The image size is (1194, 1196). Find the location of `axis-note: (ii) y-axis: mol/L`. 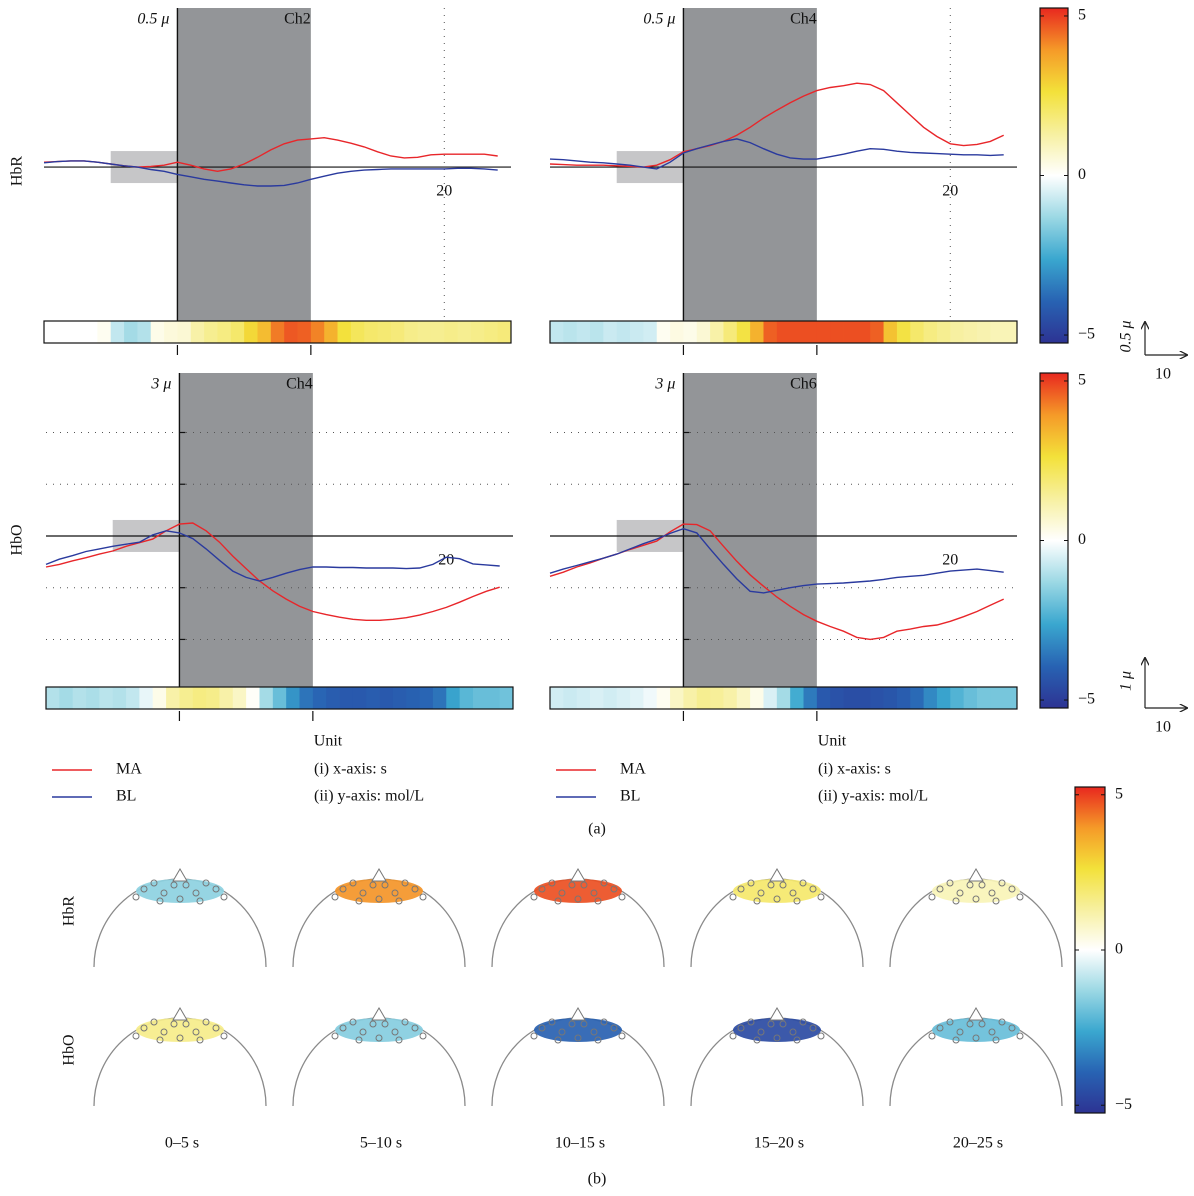

axis-note: (ii) y-axis: mol/L is located at coordinates (369, 796).